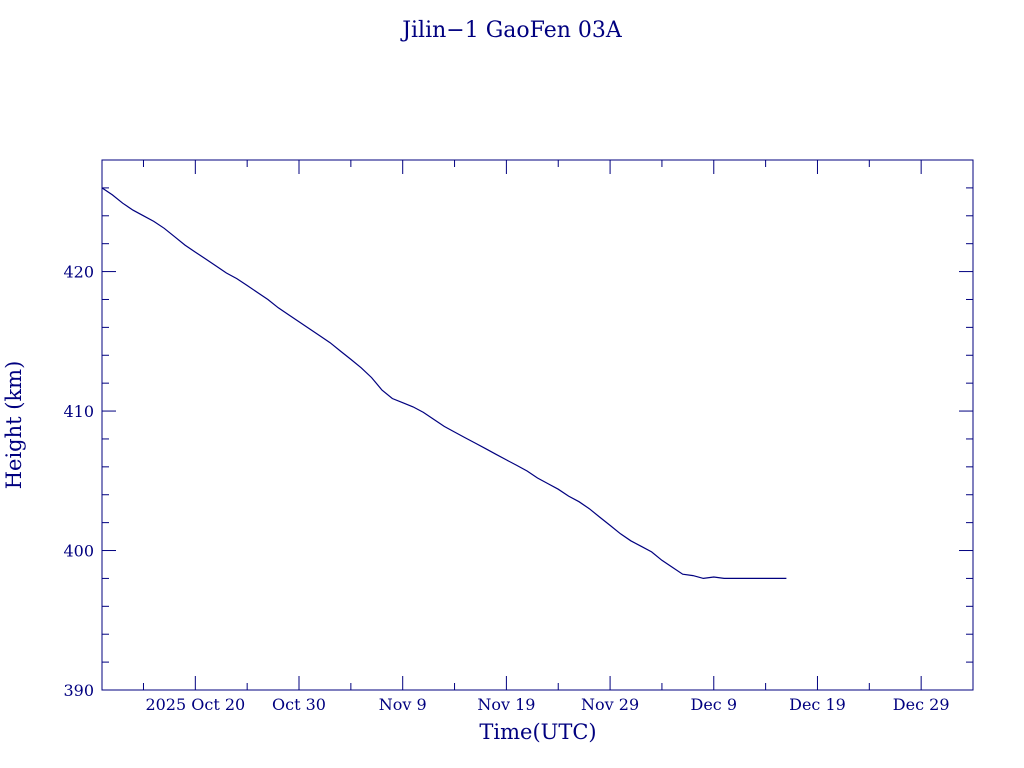 The width and height of the screenshot is (1024, 768). Describe the element at coordinates (78, 551) in the screenshot. I see `y-tick-label: 400` at that location.